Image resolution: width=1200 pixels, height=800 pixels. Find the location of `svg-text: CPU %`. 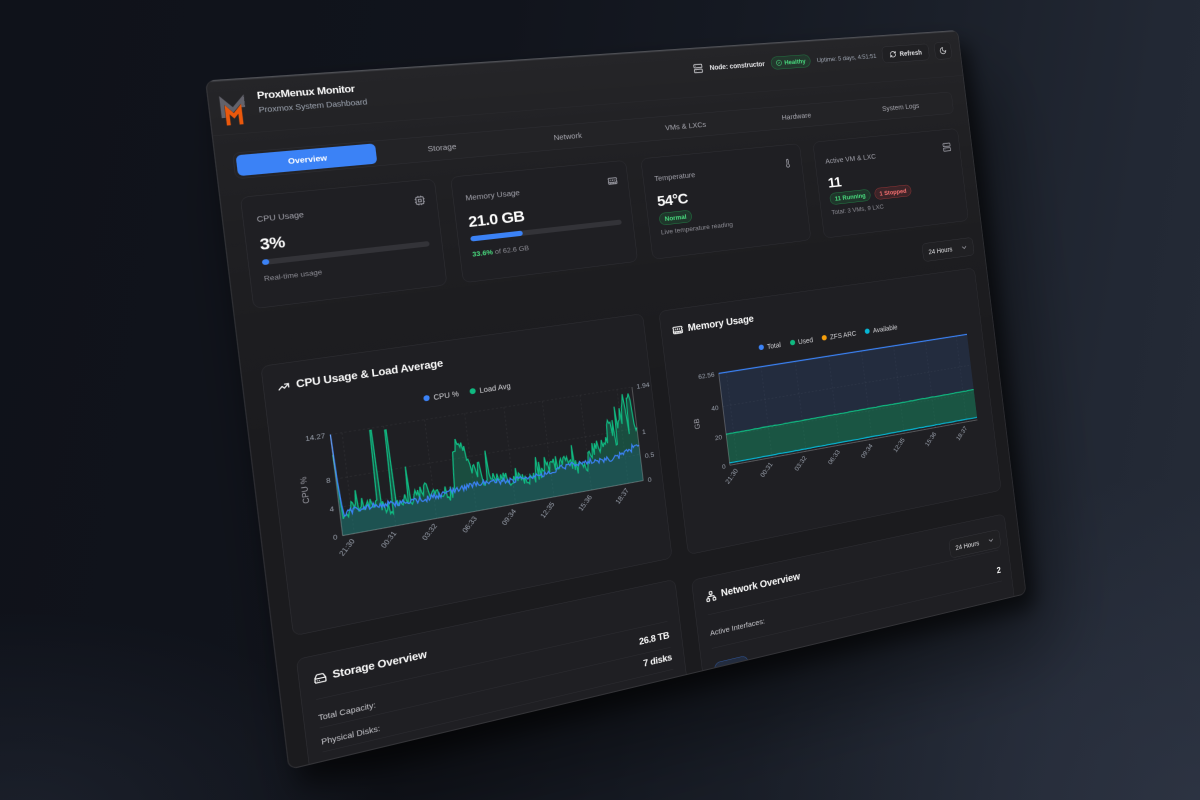

svg-text: CPU % is located at coordinates (304, 490).